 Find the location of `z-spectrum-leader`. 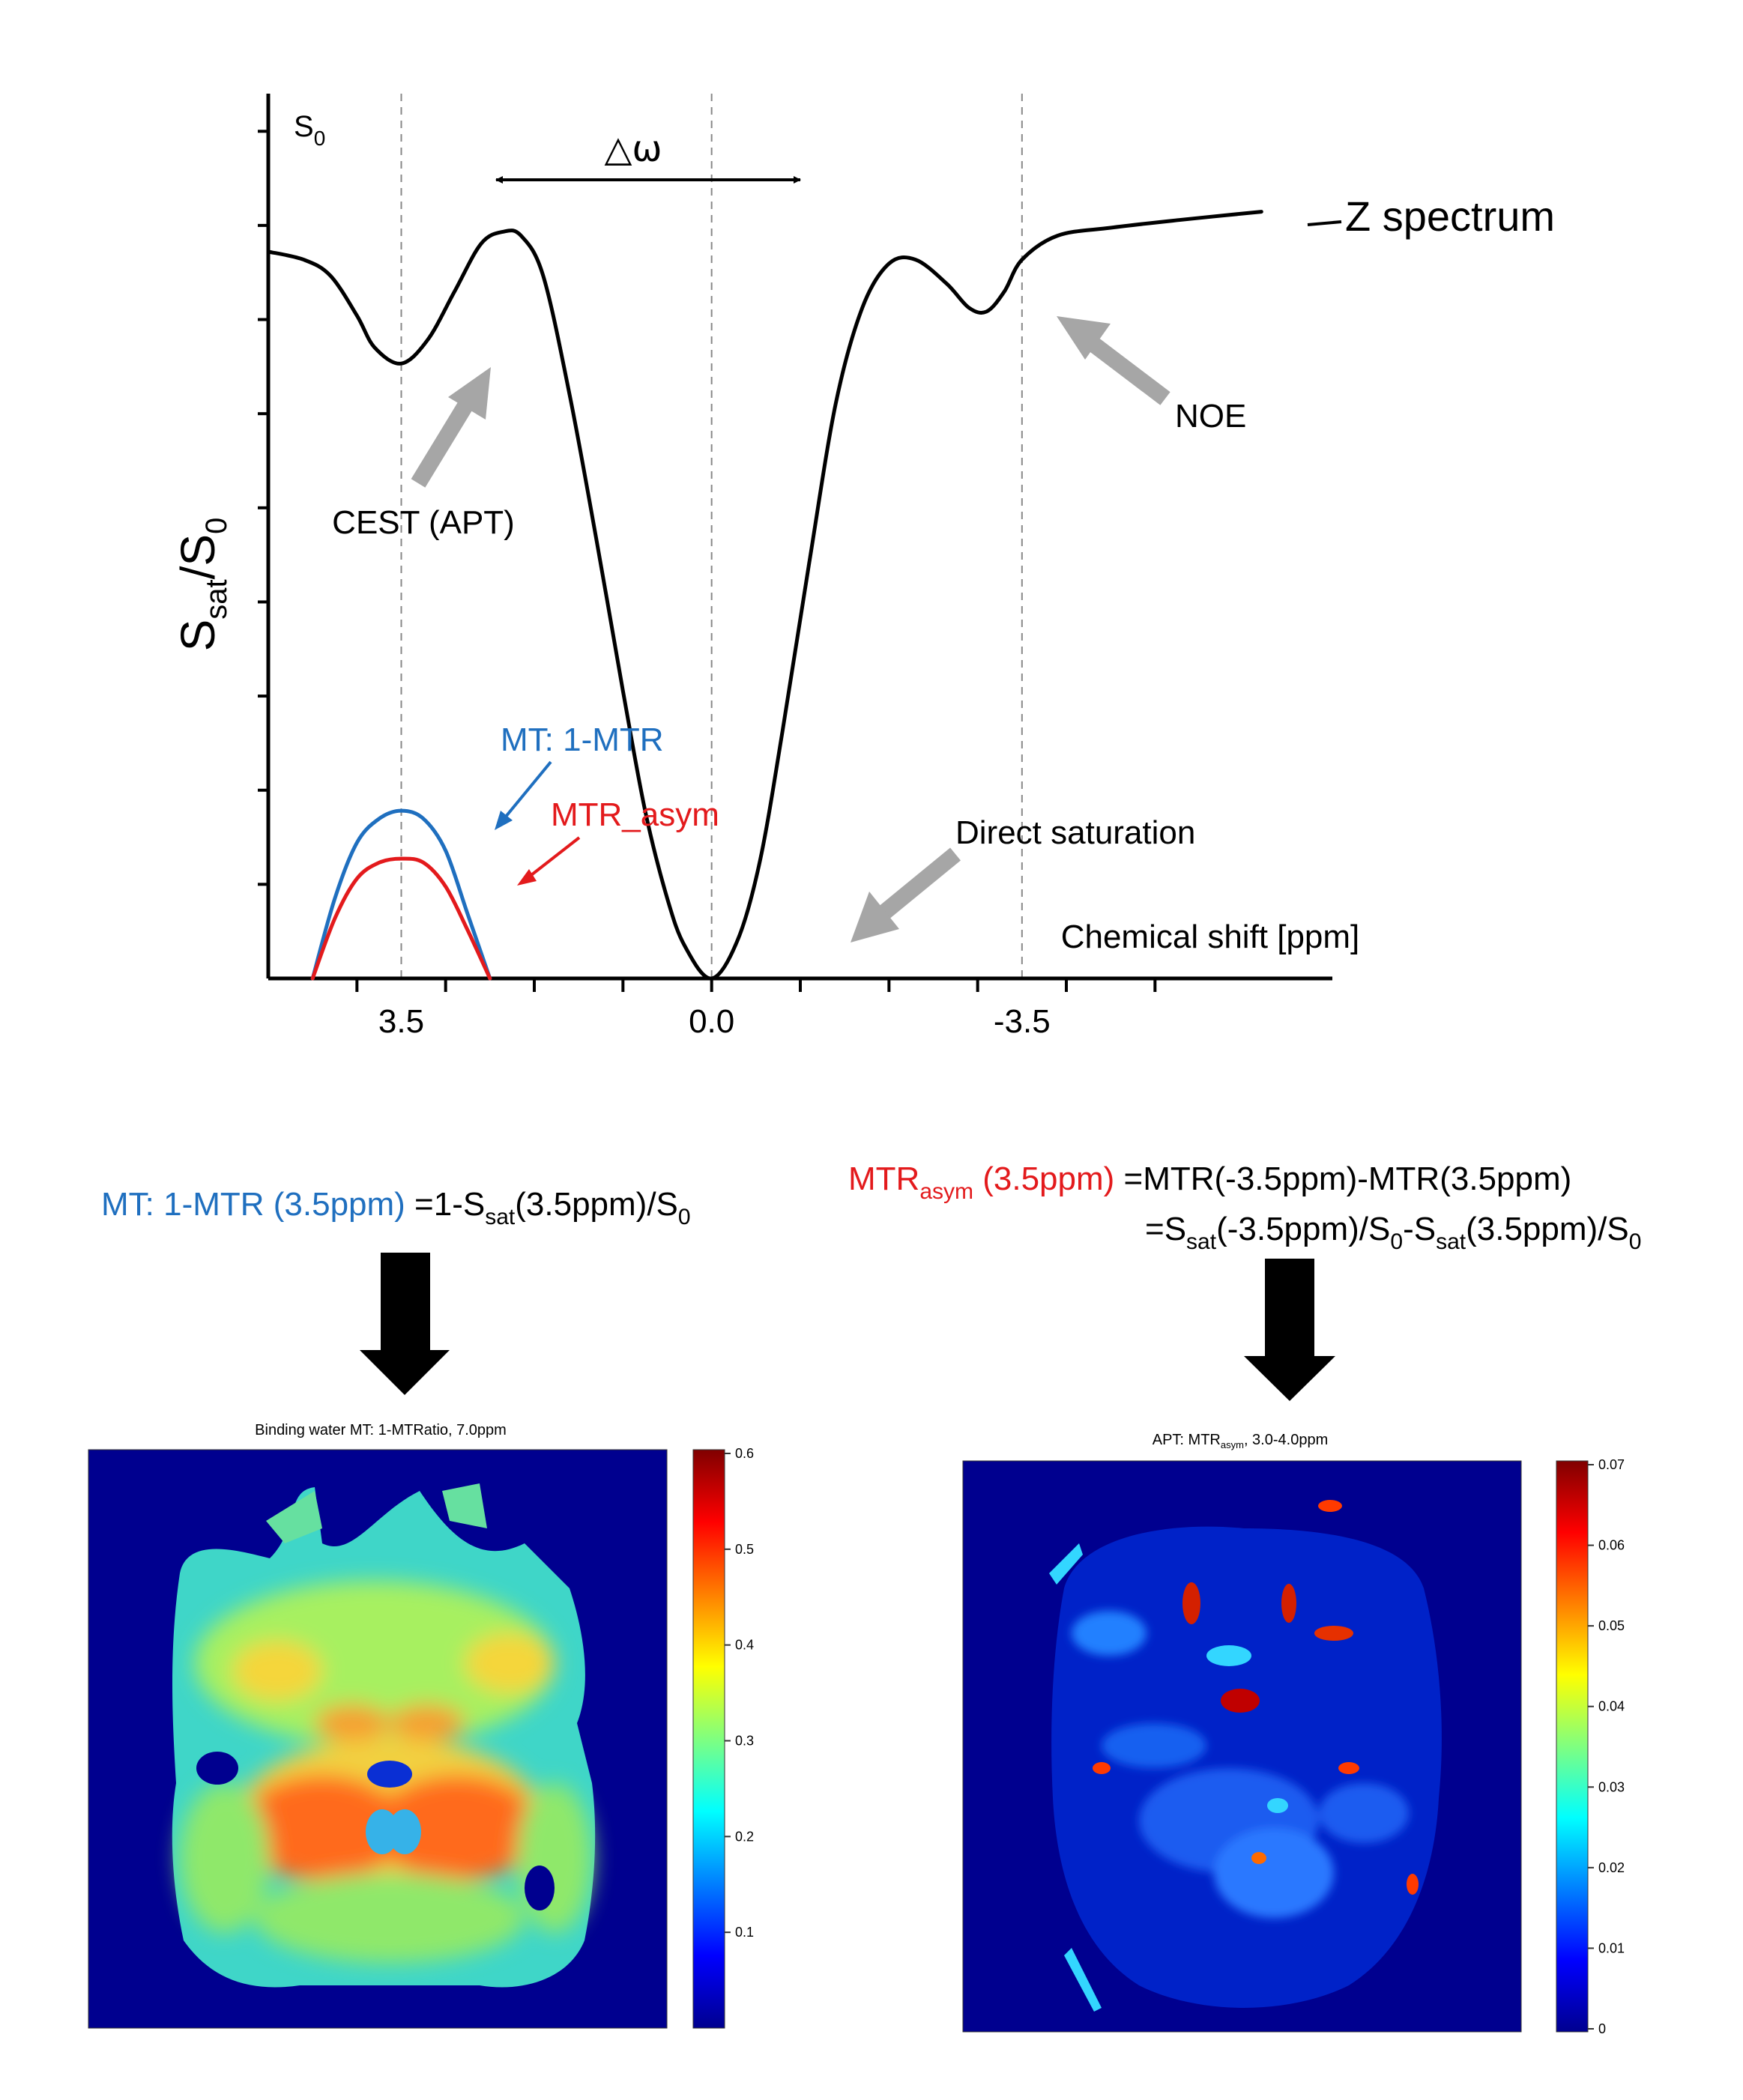

z-spectrum-leader is located at coordinates (1324, 223).